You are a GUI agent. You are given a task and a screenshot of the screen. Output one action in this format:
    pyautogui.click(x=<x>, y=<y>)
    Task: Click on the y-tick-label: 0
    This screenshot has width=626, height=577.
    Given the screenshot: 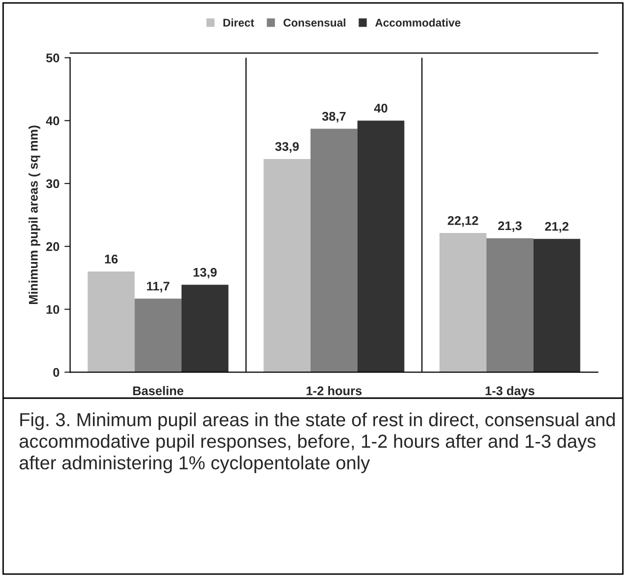 What is the action you would take?
    pyautogui.click(x=56, y=372)
    